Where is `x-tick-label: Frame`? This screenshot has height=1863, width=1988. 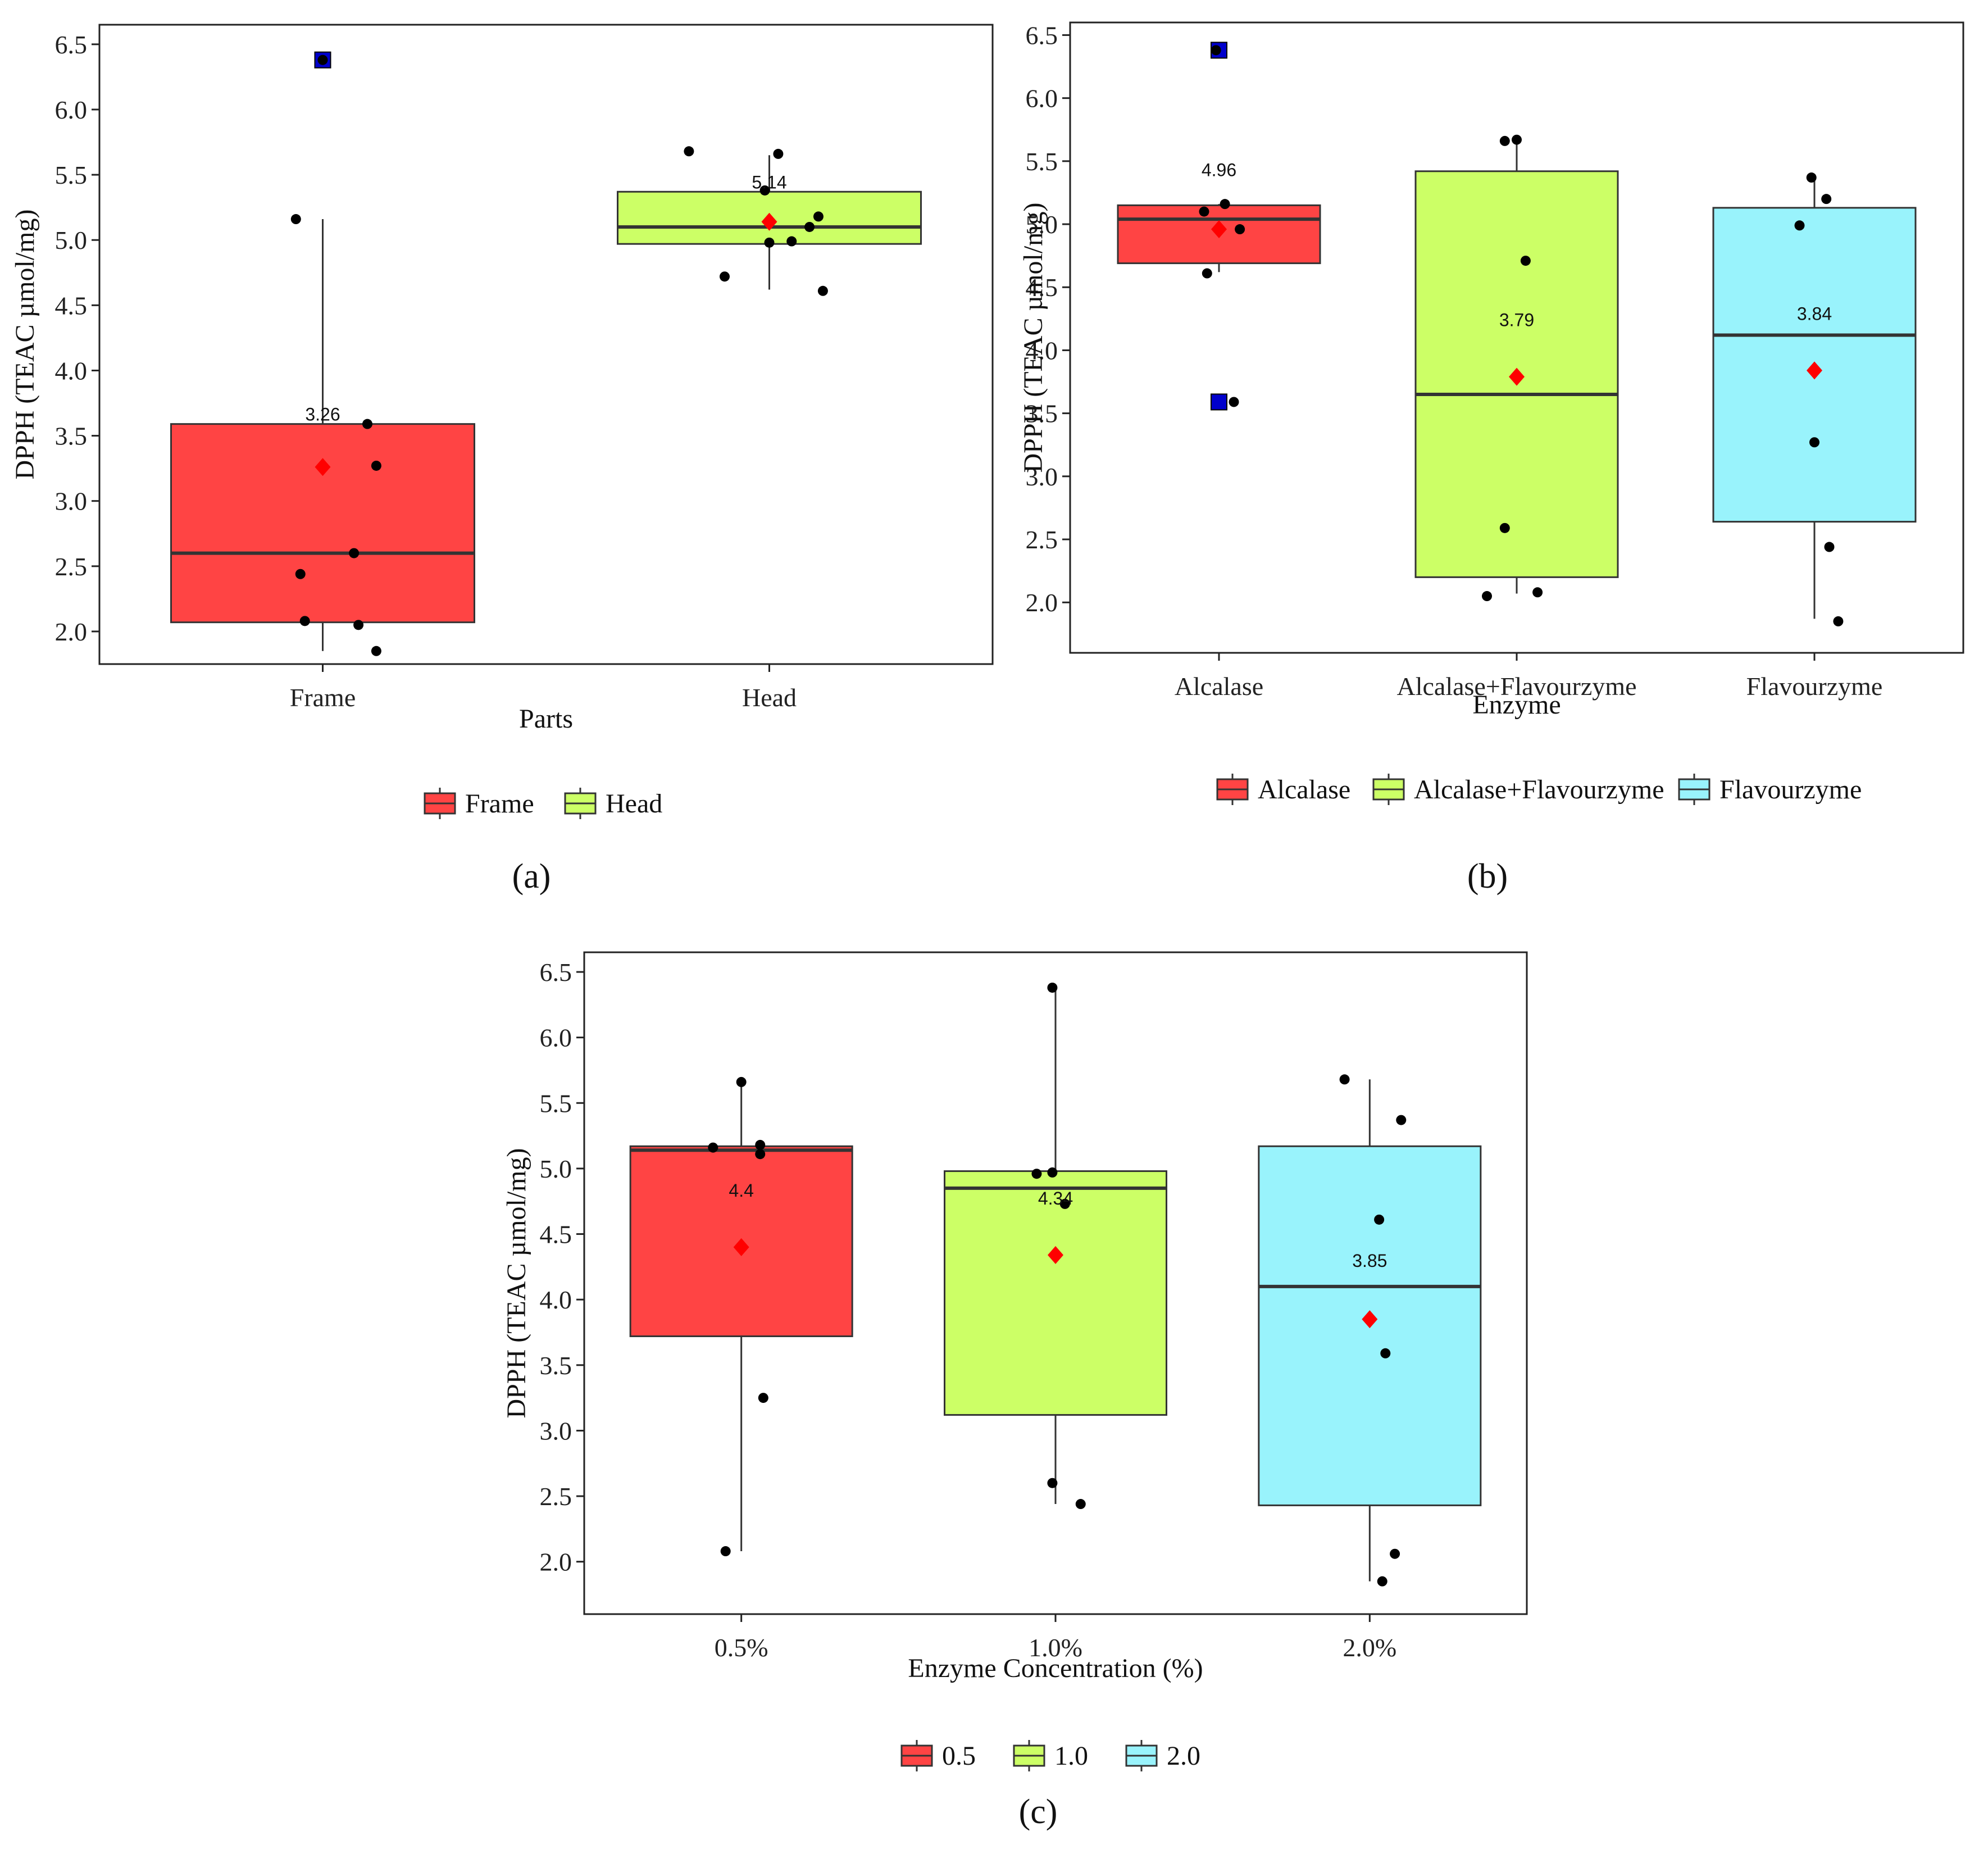
x-tick-label: Frame is located at coordinates (323, 697).